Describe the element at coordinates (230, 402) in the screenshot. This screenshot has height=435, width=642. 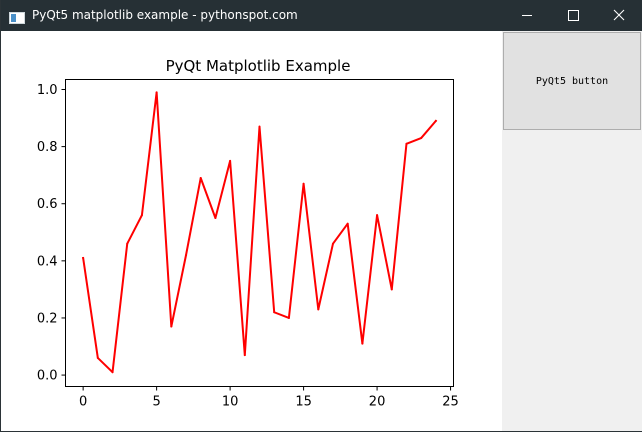
I see `x-tick-label: 10` at that location.